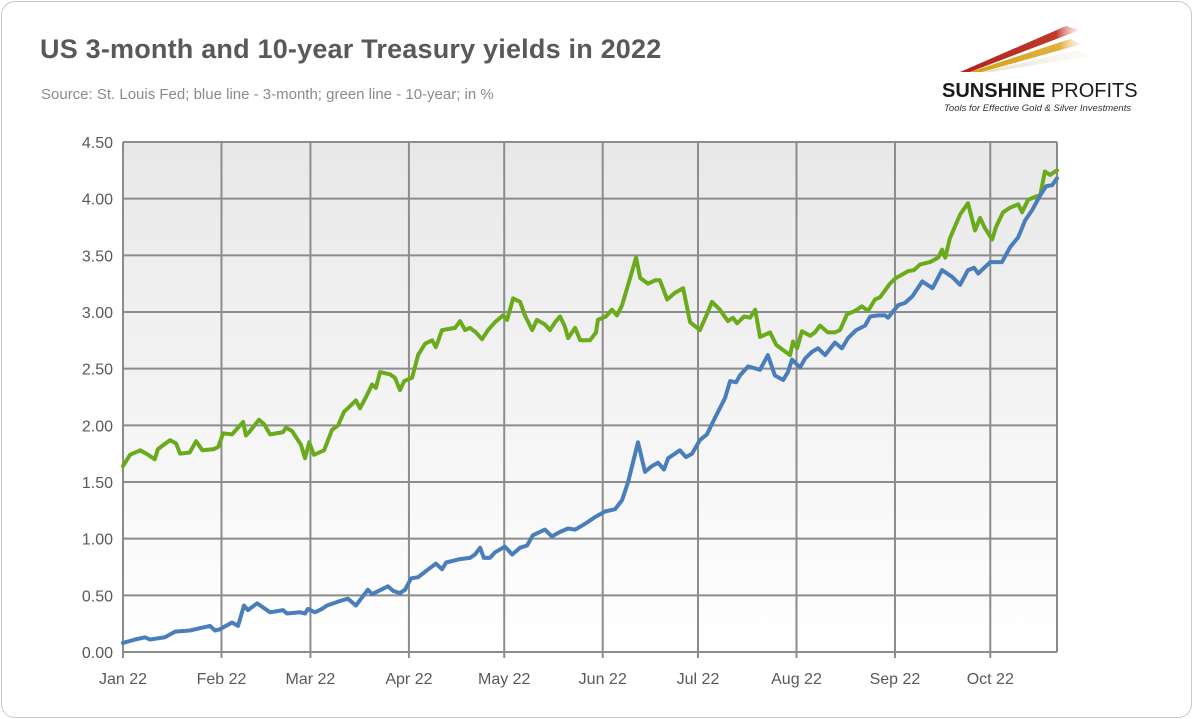 This screenshot has height=719, width=1193. What do you see at coordinates (123, 679) in the screenshot?
I see `x-tick-label: Jan 22` at bounding box center [123, 679].